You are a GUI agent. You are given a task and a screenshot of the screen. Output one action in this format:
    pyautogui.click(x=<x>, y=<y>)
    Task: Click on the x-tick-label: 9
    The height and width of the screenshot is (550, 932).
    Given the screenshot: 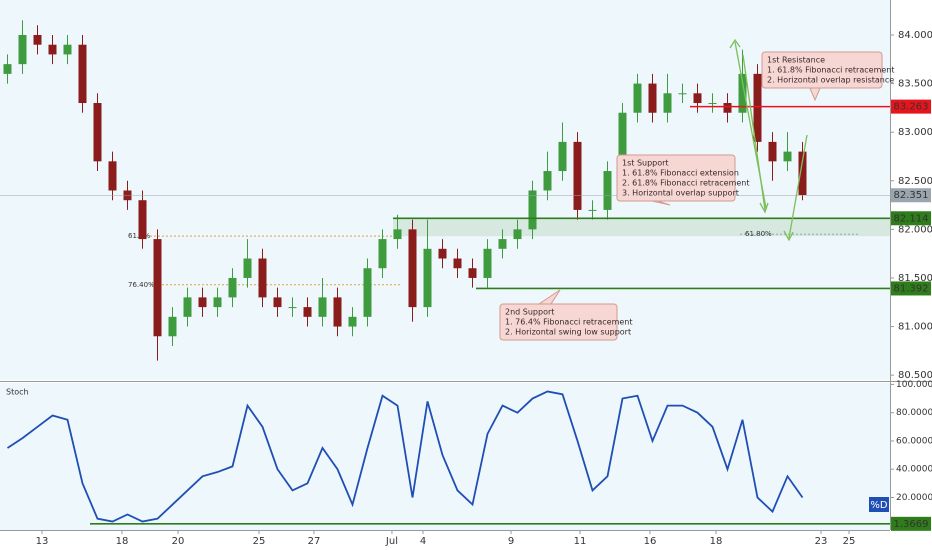 What is the action you would take?
    pyautogui.click(x=511, y=541)
    